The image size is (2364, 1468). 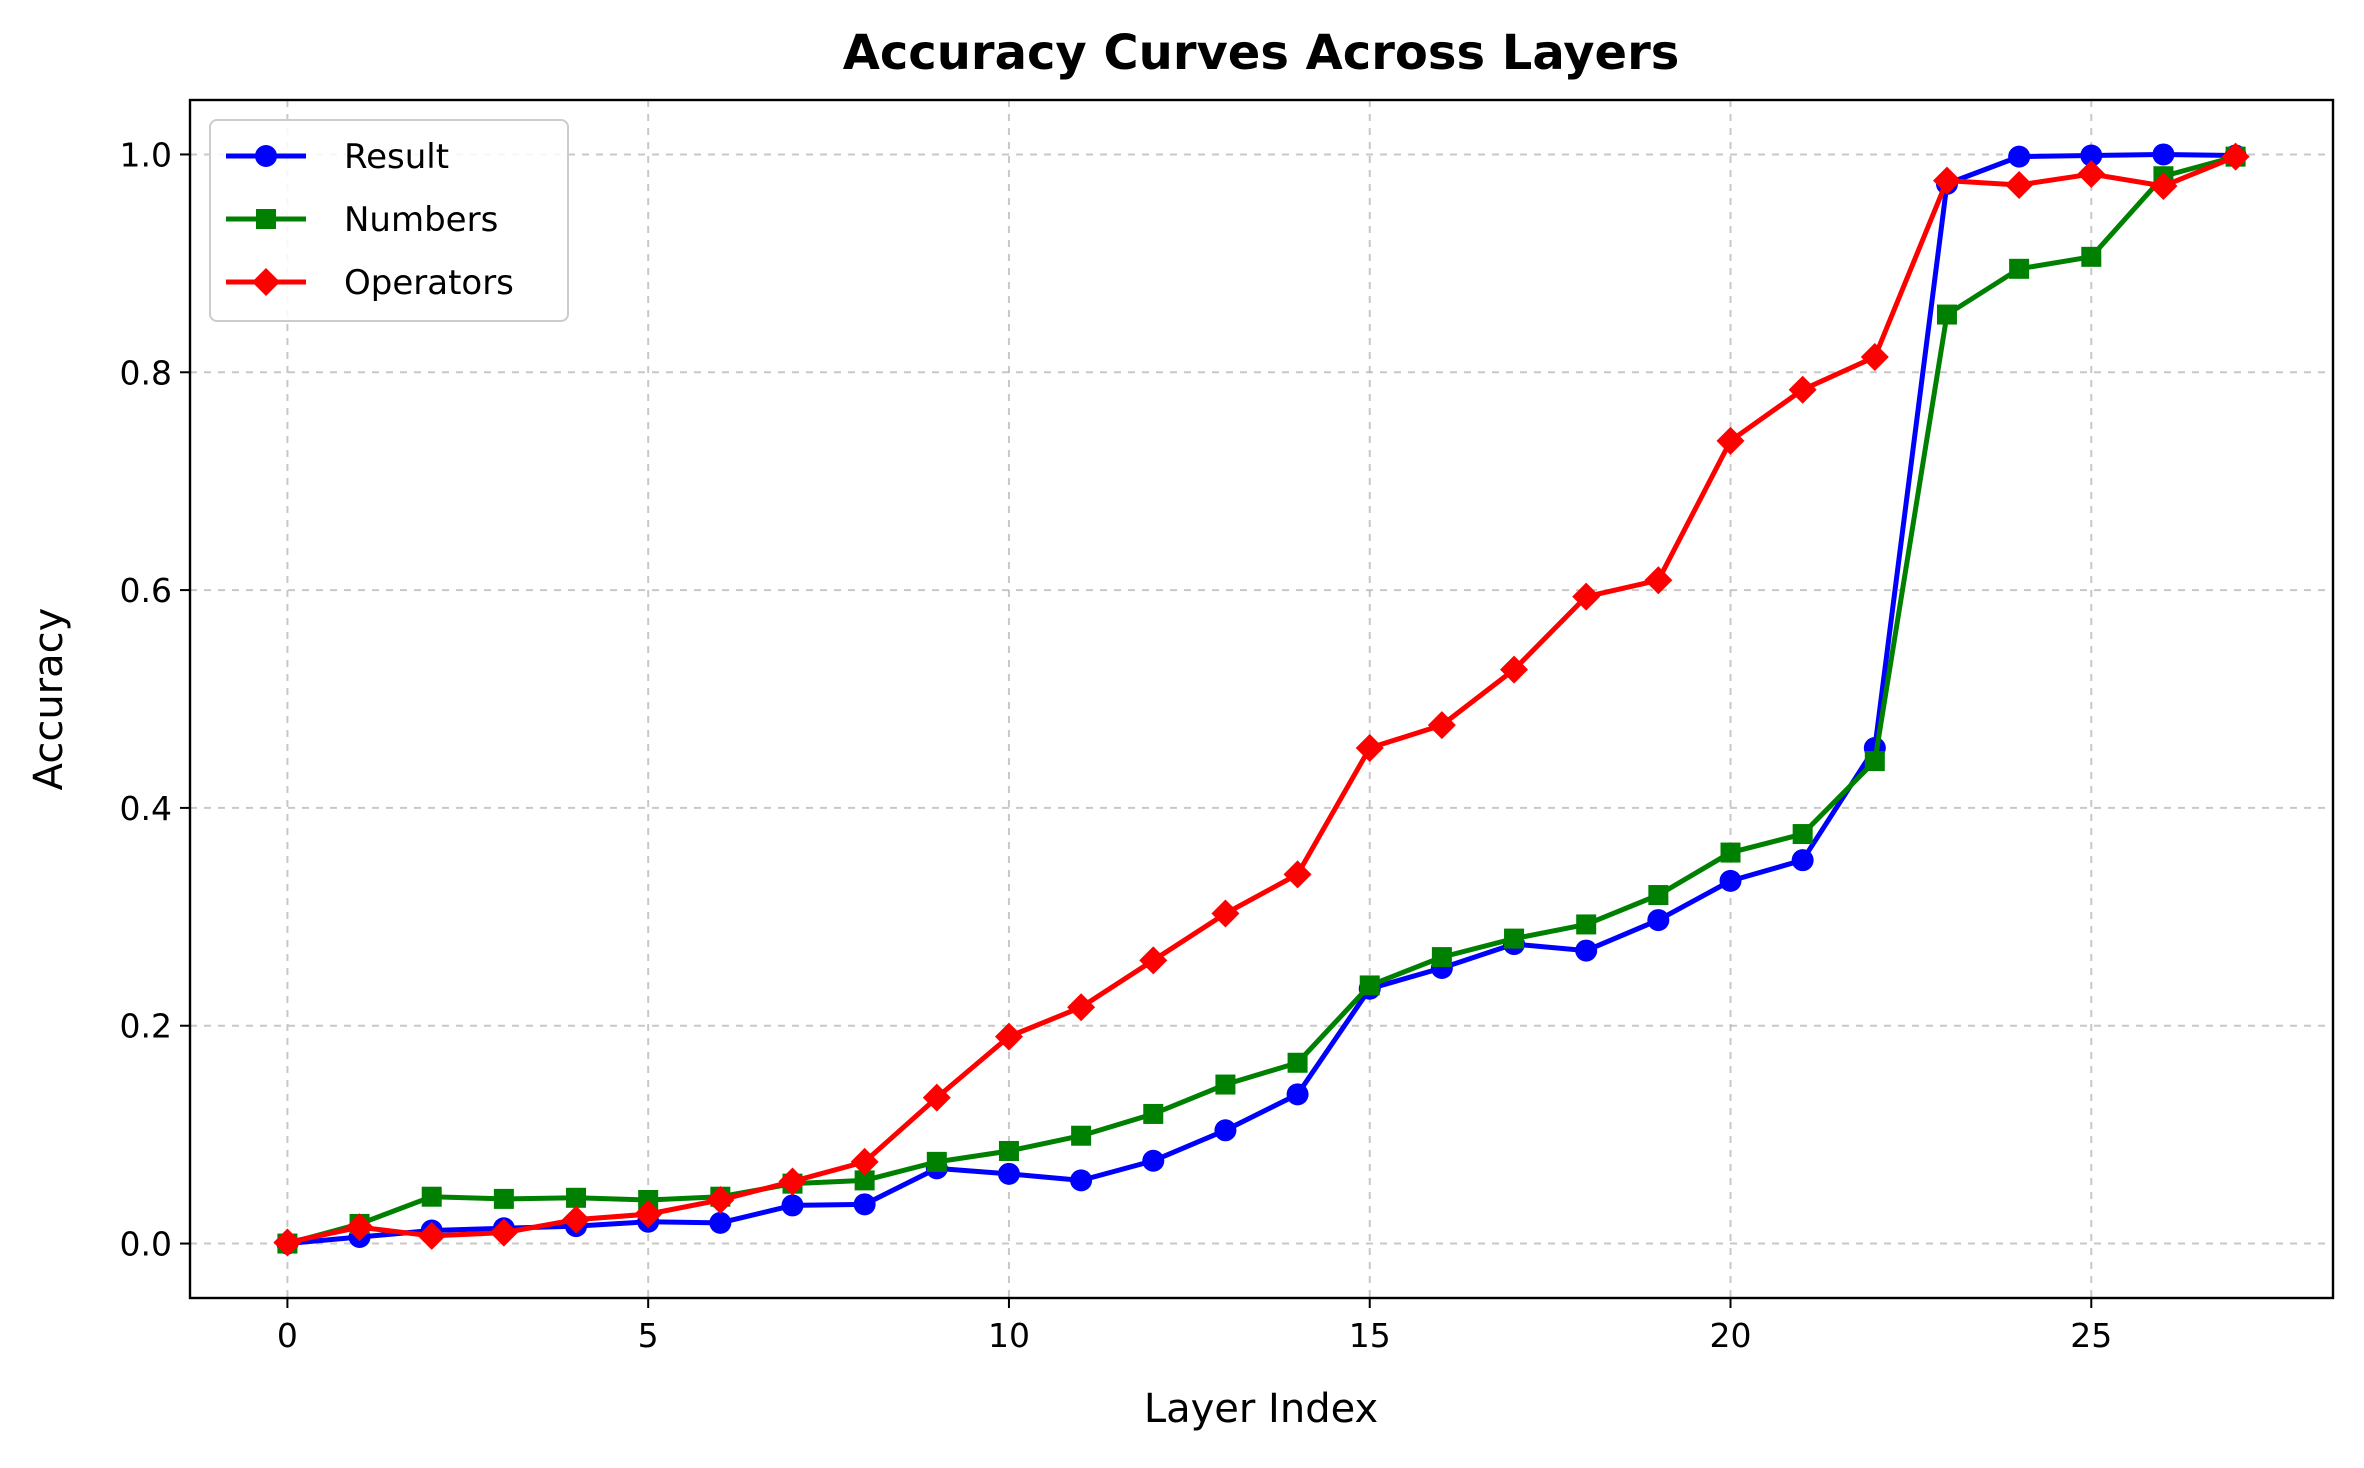 What do you see at coordinates (1731, 1335) in the screenshot?
I see `x-tick-label: 20` at bounding box center [1731, 1335].